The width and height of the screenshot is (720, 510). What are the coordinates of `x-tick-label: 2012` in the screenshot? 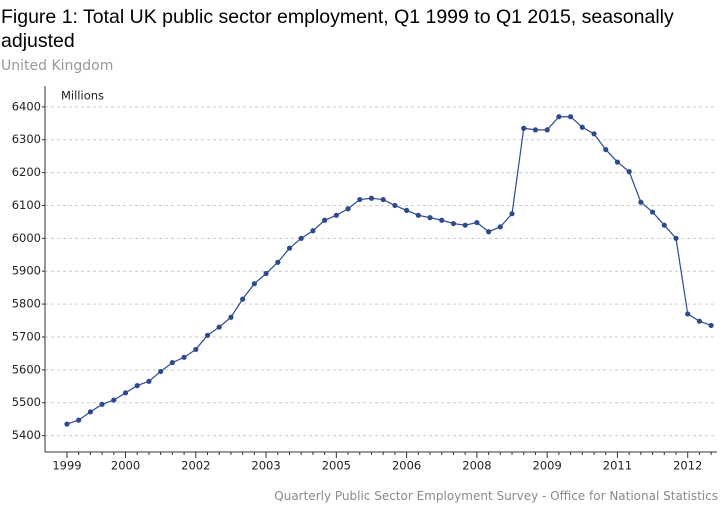 It's located at (687, 466).